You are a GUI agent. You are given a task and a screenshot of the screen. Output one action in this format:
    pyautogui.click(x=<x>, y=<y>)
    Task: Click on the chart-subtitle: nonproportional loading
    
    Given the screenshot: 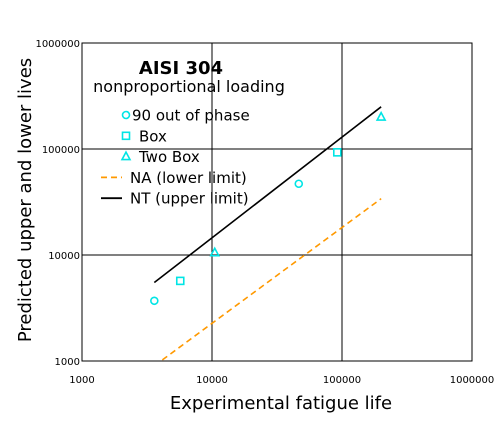 What is the action you would take?
    pyautogui.click(x=189, y=86)
    